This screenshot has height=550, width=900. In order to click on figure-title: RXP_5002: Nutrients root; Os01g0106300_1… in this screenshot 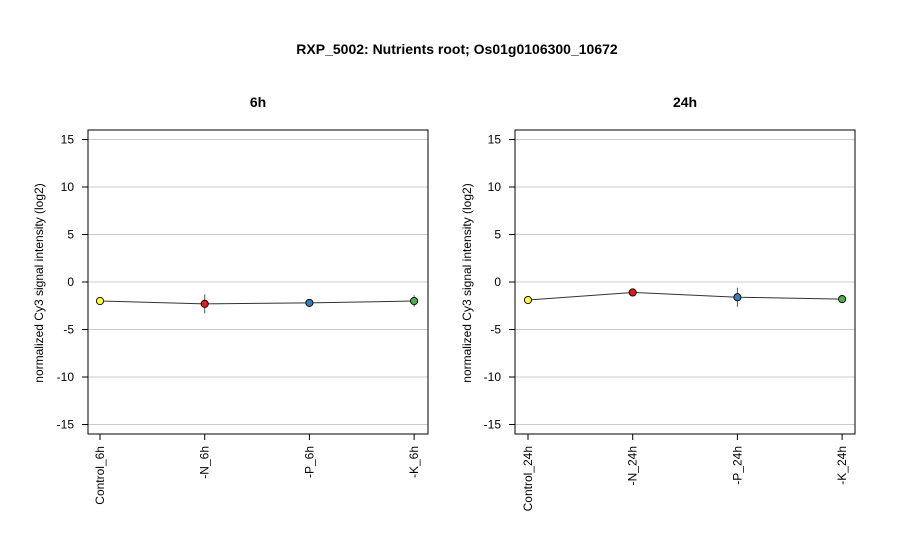, I will do `click(457, 49)`.